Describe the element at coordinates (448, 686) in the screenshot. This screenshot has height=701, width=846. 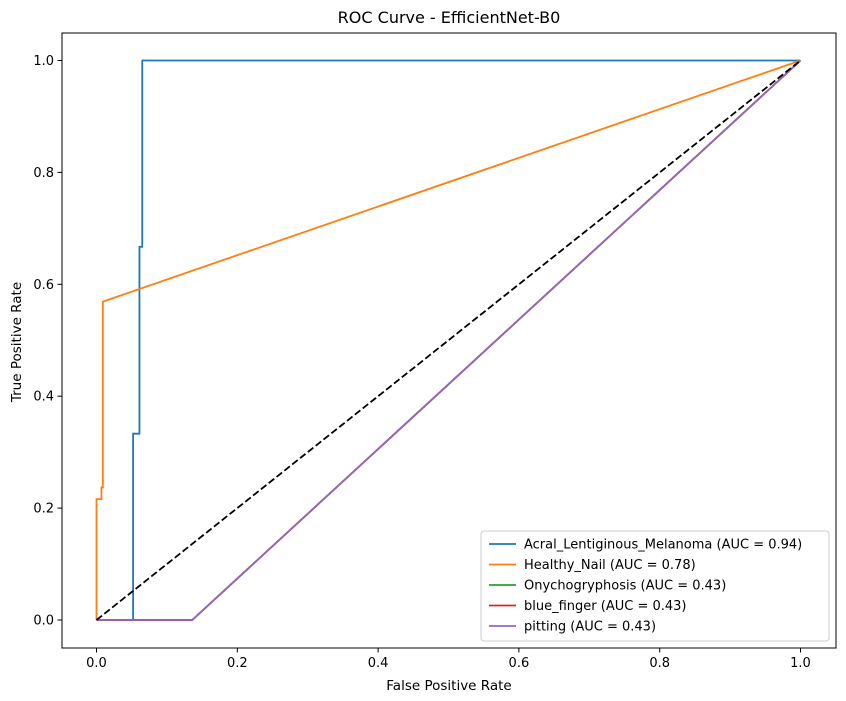
I see `x-axis-label: False Positive Rate` at that location.